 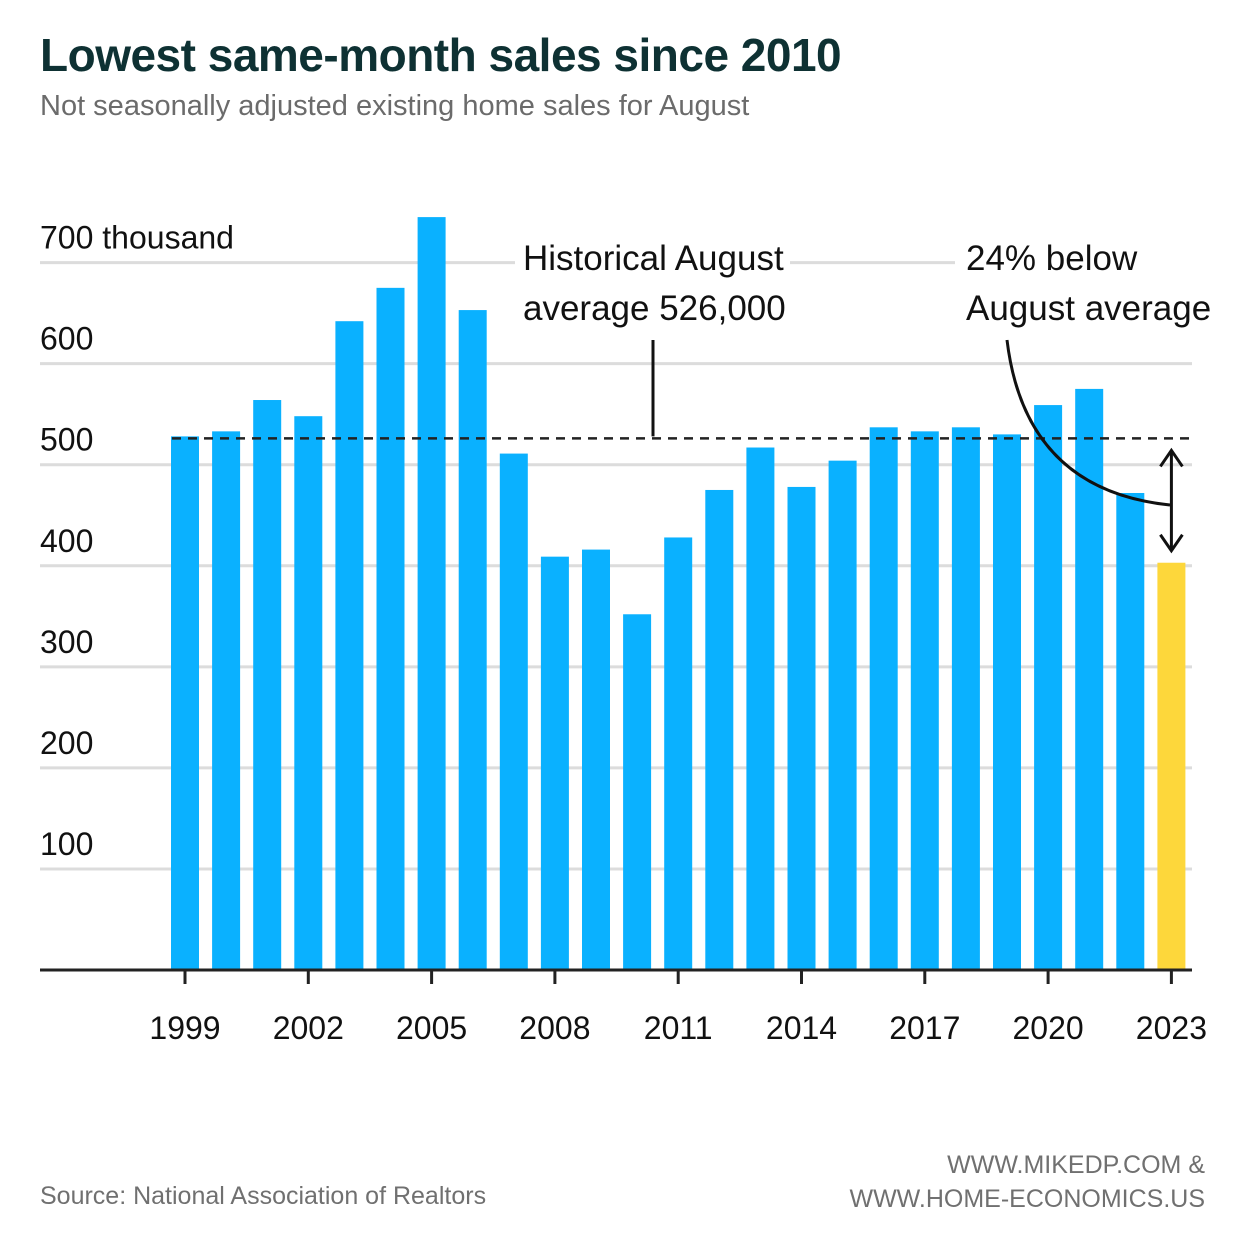 I want to click on bar-2019, so click(x=1007, y=702).